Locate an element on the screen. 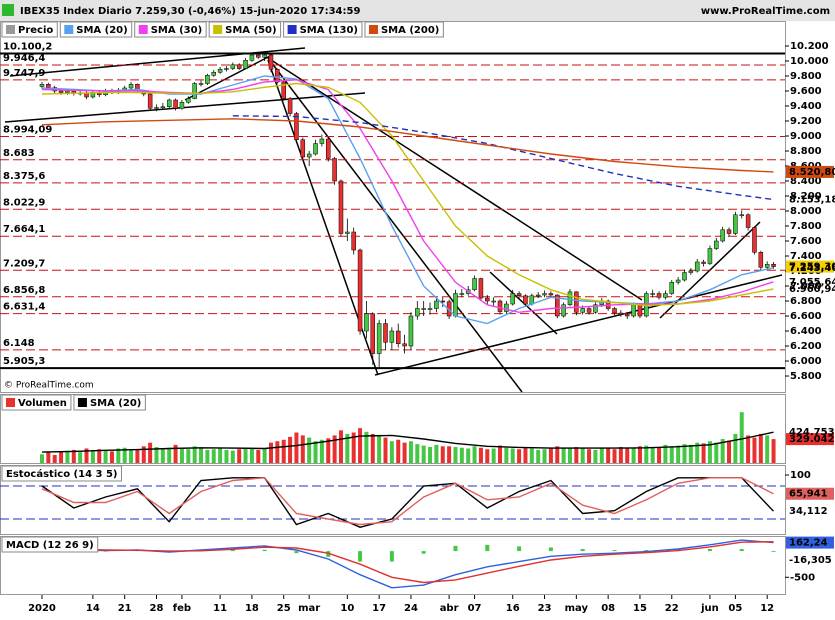 Image resolution: width=835 pixels, height=620 pixels. y-tick-label: 8.400 is located at coordinates (806, 181).